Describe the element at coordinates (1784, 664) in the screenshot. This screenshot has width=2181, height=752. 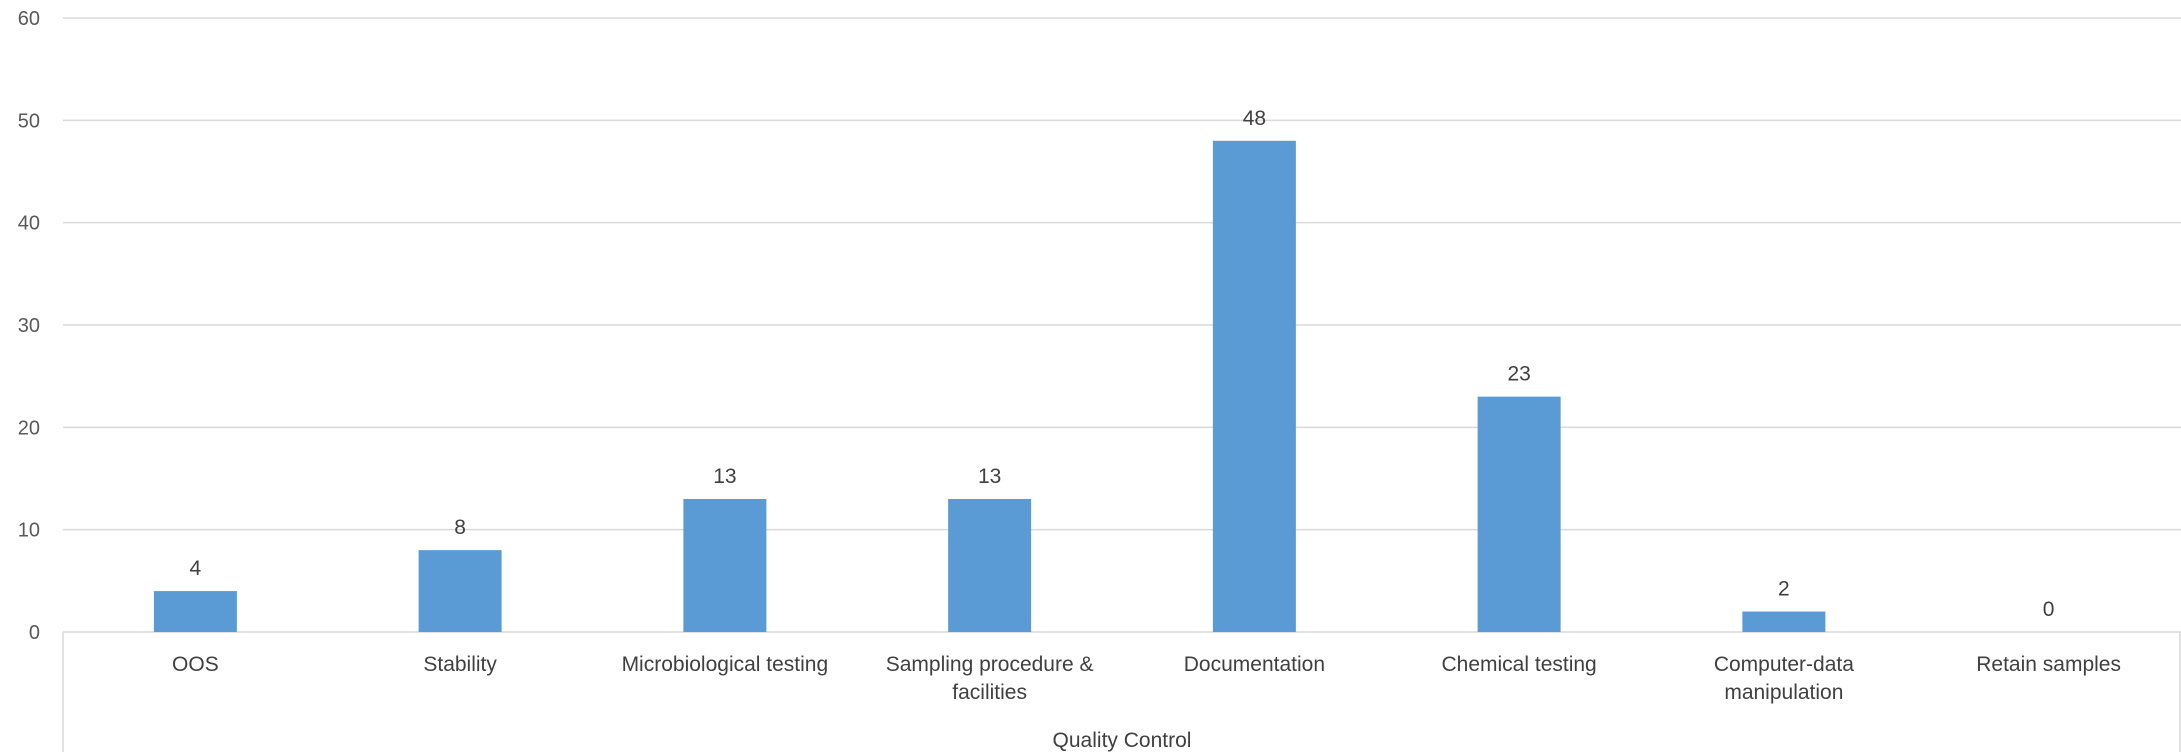
I see `category-label: Computer-data` at that location.